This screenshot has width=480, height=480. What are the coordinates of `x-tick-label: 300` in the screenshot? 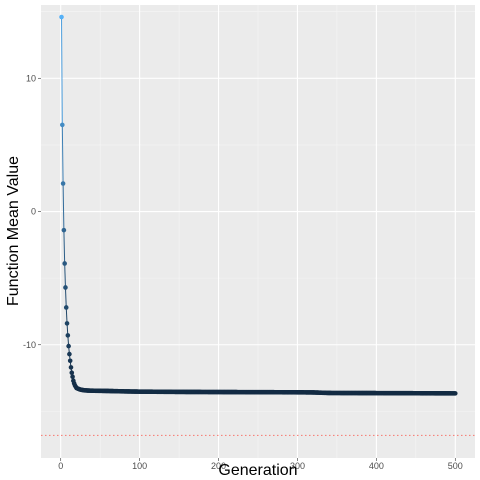 It's located at (297, 466).